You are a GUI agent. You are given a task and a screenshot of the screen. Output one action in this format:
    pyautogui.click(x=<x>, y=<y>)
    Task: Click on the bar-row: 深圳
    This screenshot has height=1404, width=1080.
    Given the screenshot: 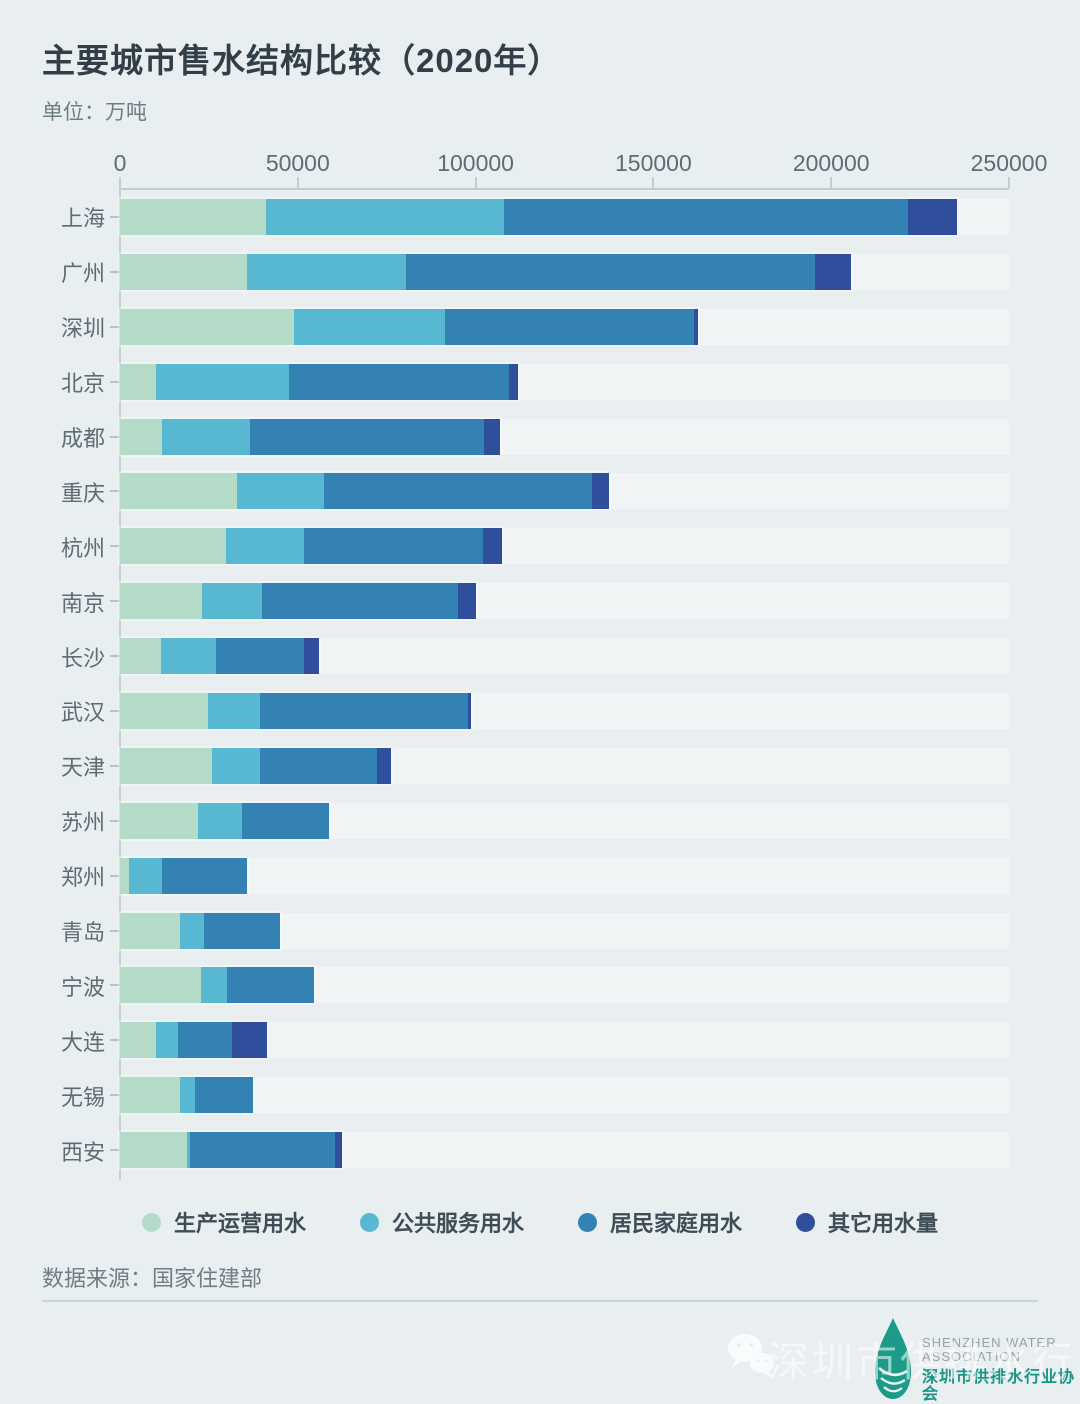 What is the action you would take?
    pyautogui.click(x=535, y=327)
    